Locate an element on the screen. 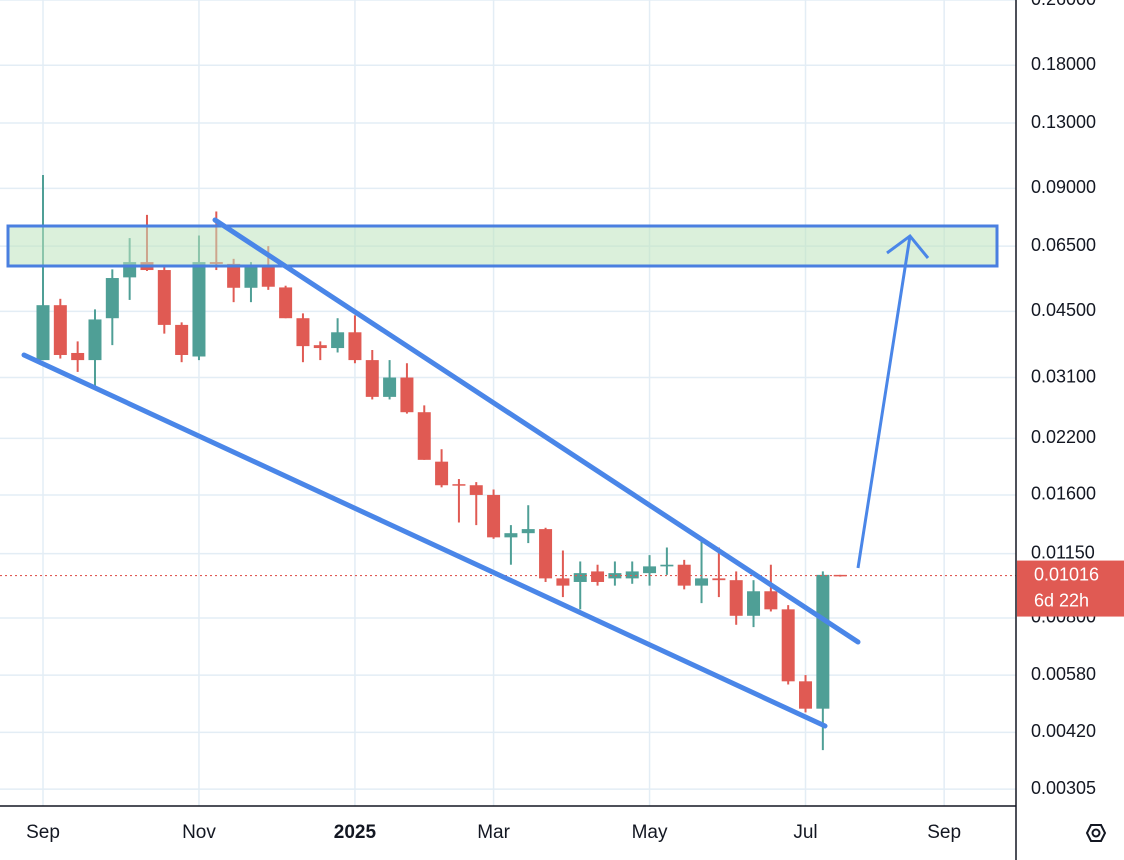 The height and width of the screenshot is (860, 1124). last-price: 0.01016 is located at coordinates (1066, 574).